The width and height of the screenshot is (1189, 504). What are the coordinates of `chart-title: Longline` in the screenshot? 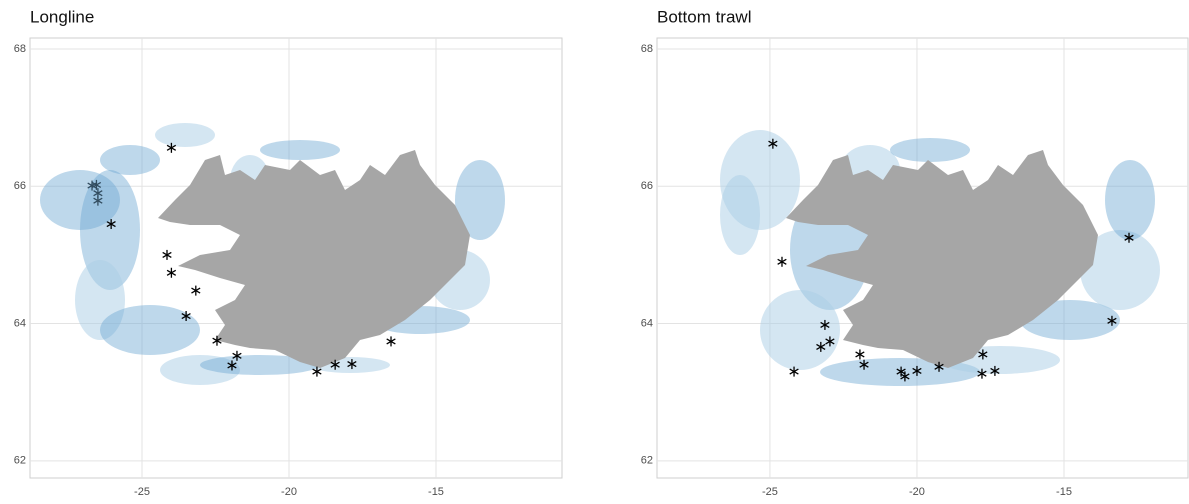 It's located at (62, 16).